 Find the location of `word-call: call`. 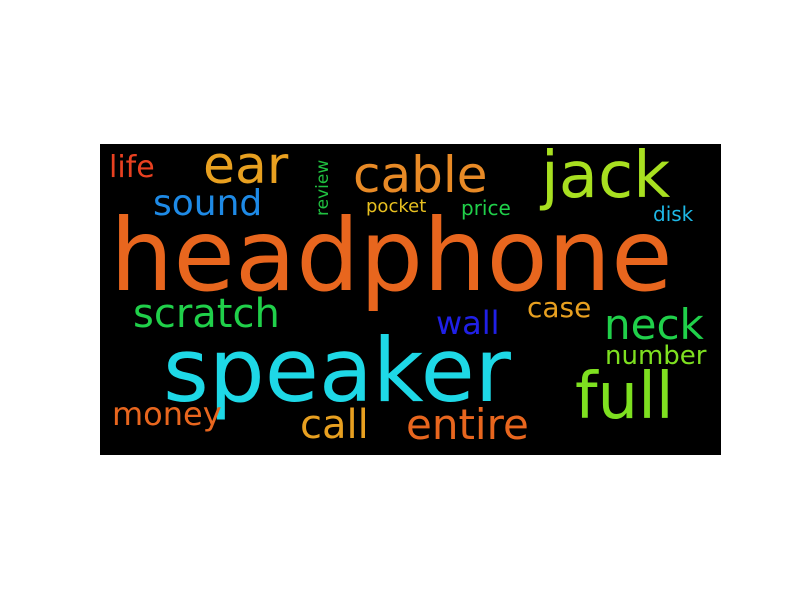

word-call: call is located at coordinates (334, 425).